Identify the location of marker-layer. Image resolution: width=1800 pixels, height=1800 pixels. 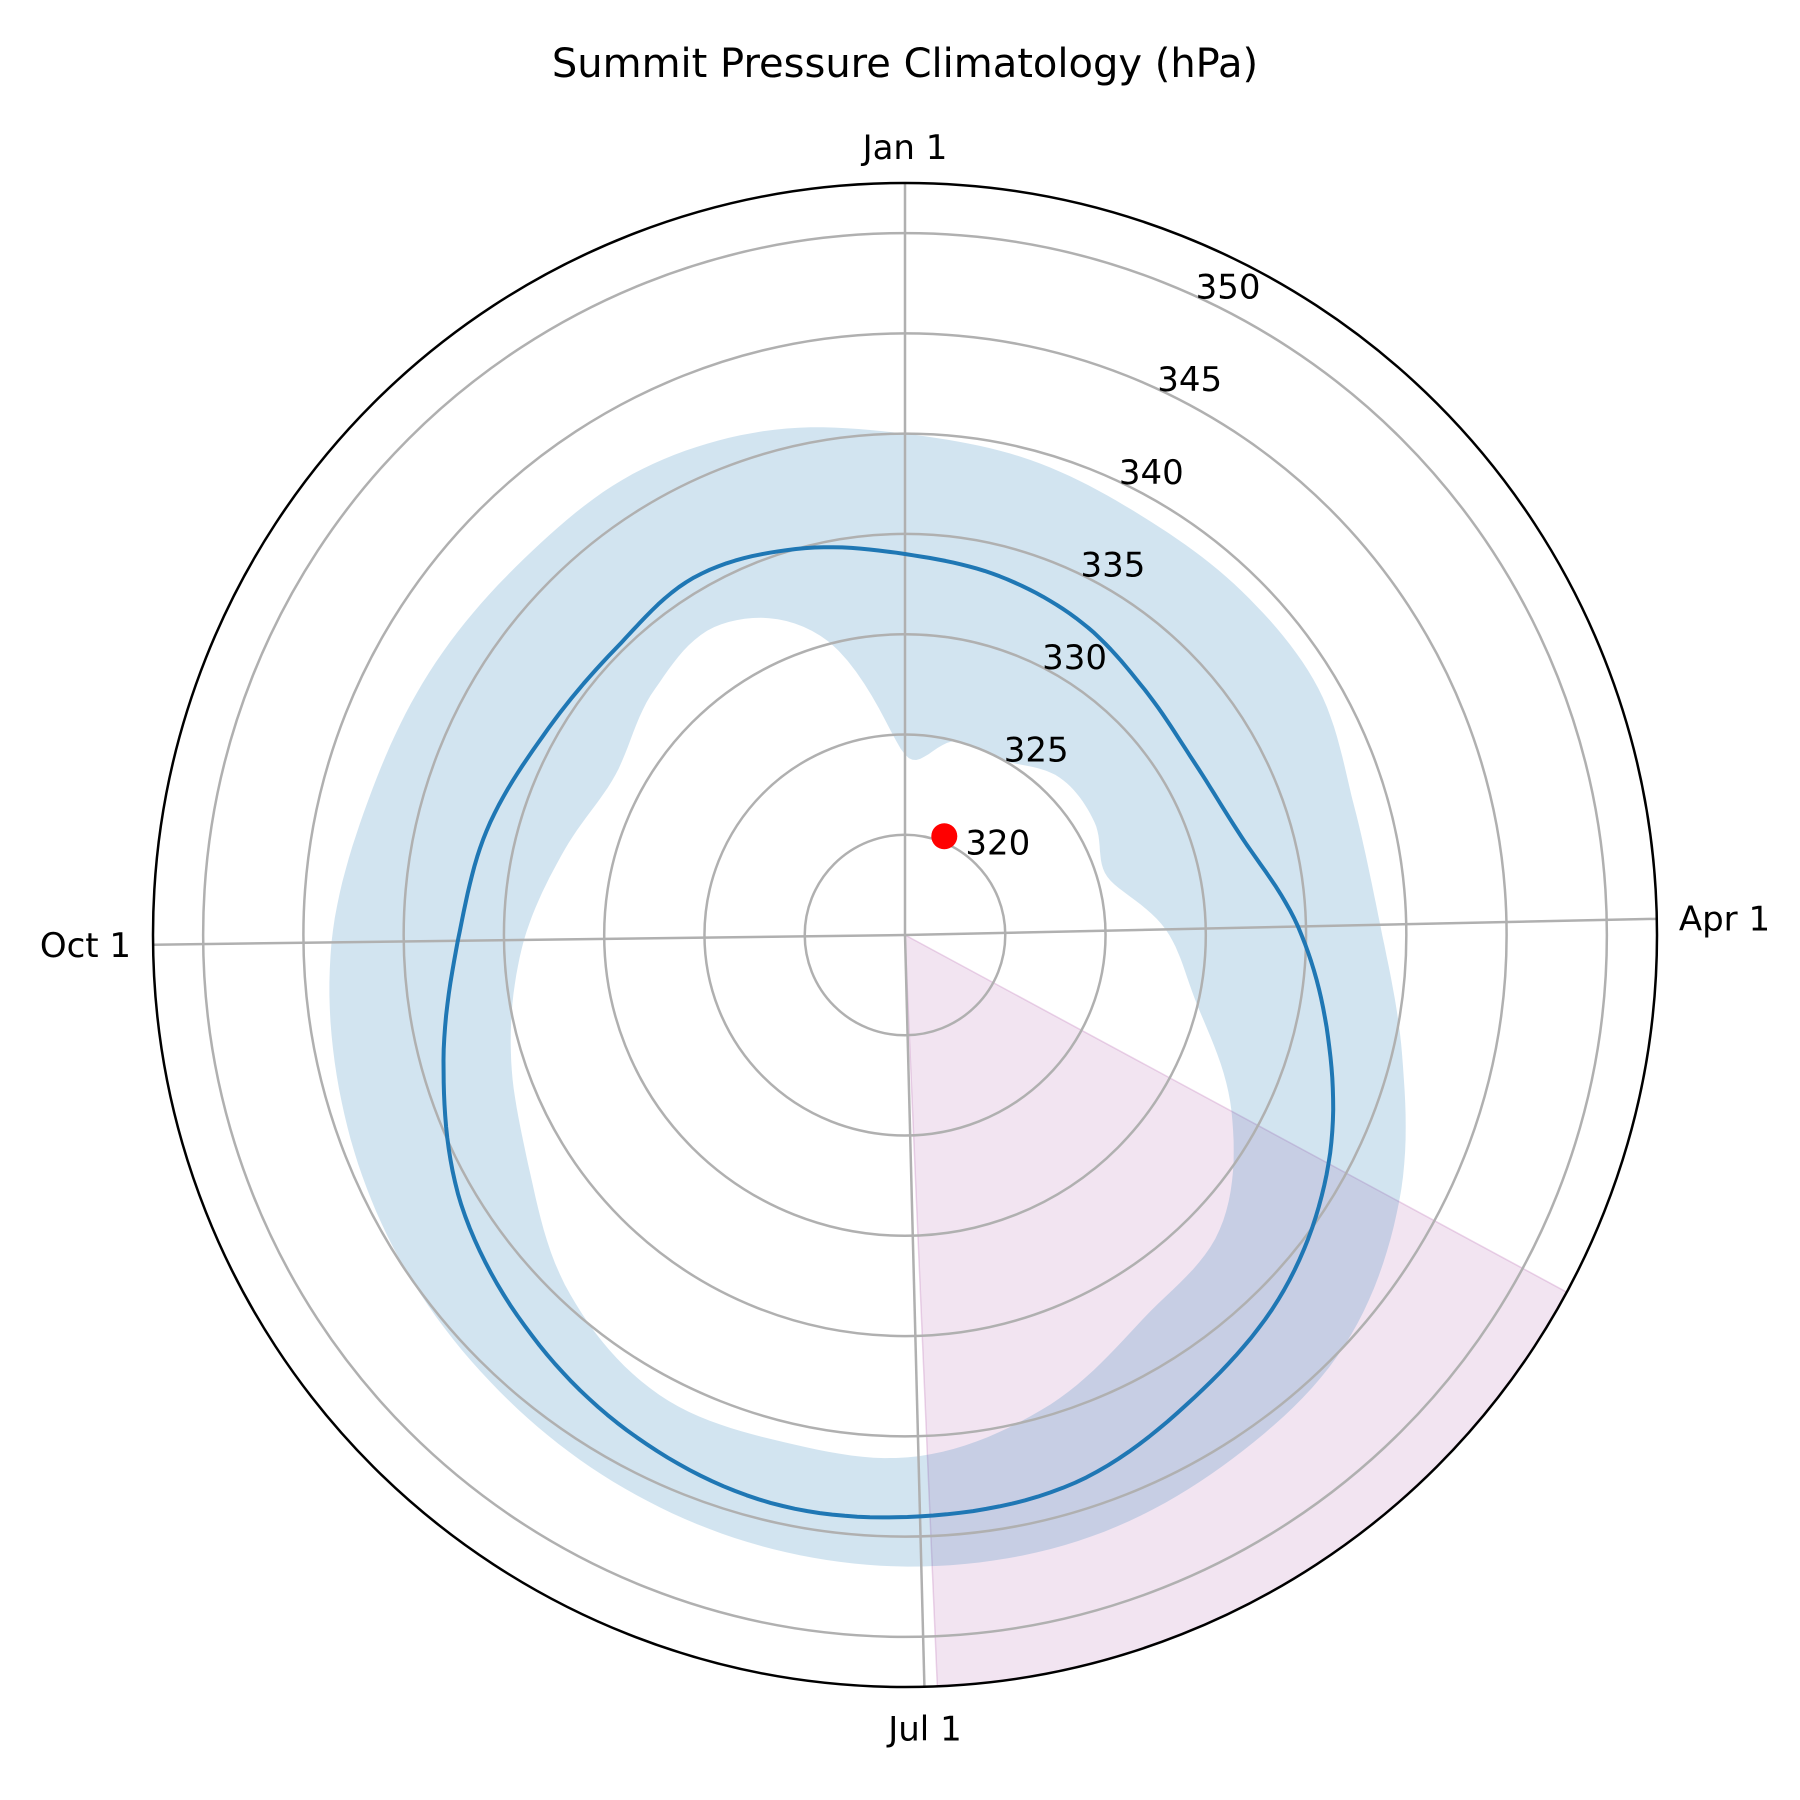
(944, 836).